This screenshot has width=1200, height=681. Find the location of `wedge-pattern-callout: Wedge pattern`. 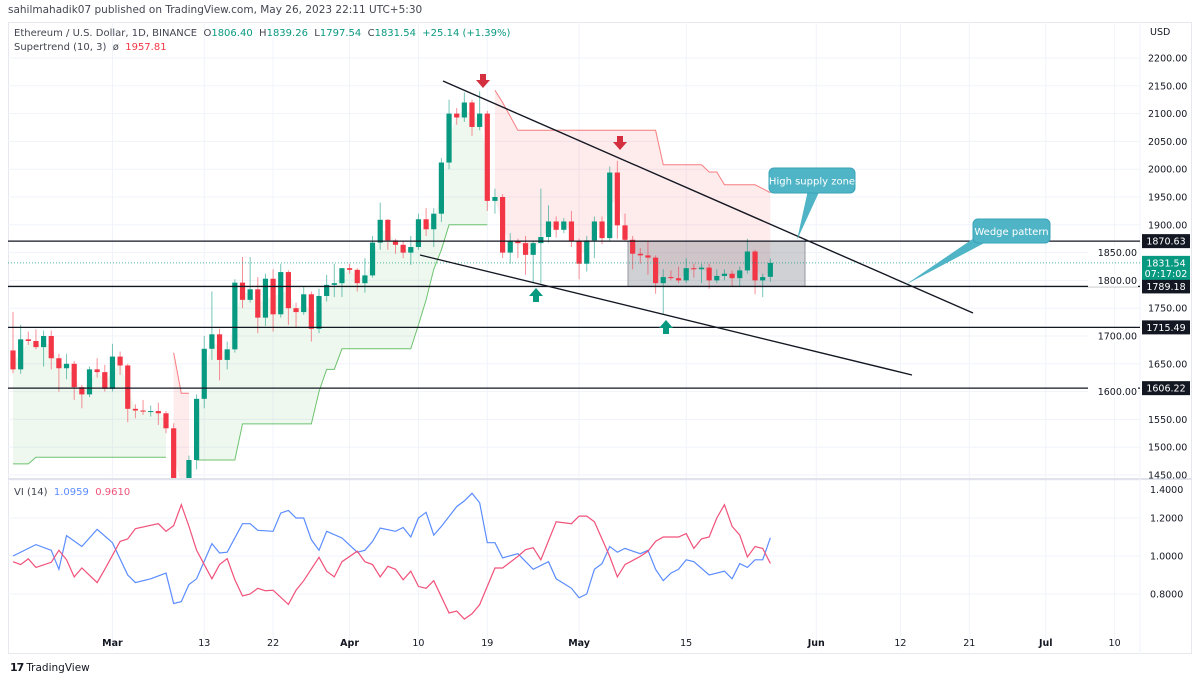

wedge-pattern-callout: Wedge pattern is located at coordinates (978, 251).